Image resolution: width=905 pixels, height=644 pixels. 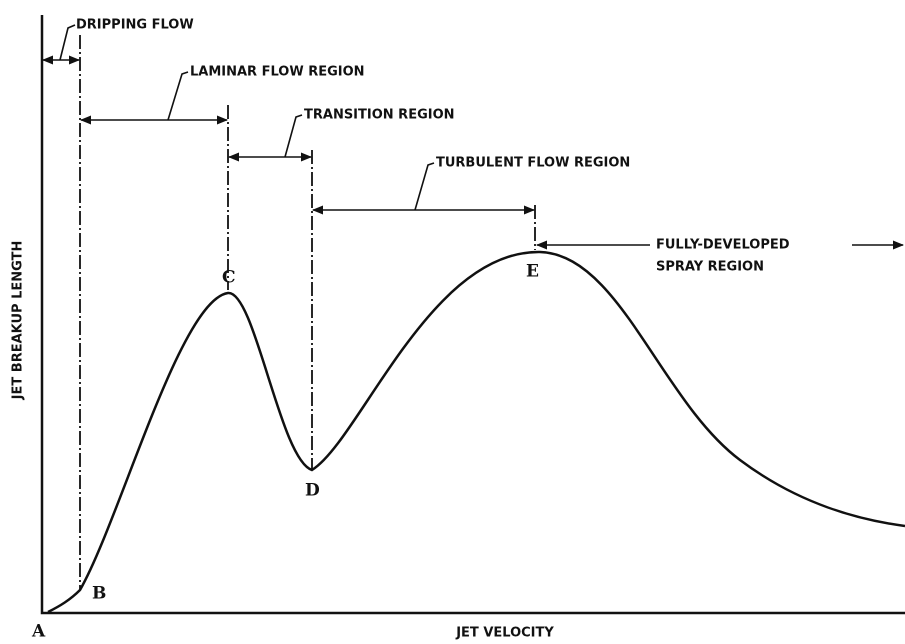 I want to click on y-axis-label: JET BREAKUP LENGTH, so click(x=18, y=321).